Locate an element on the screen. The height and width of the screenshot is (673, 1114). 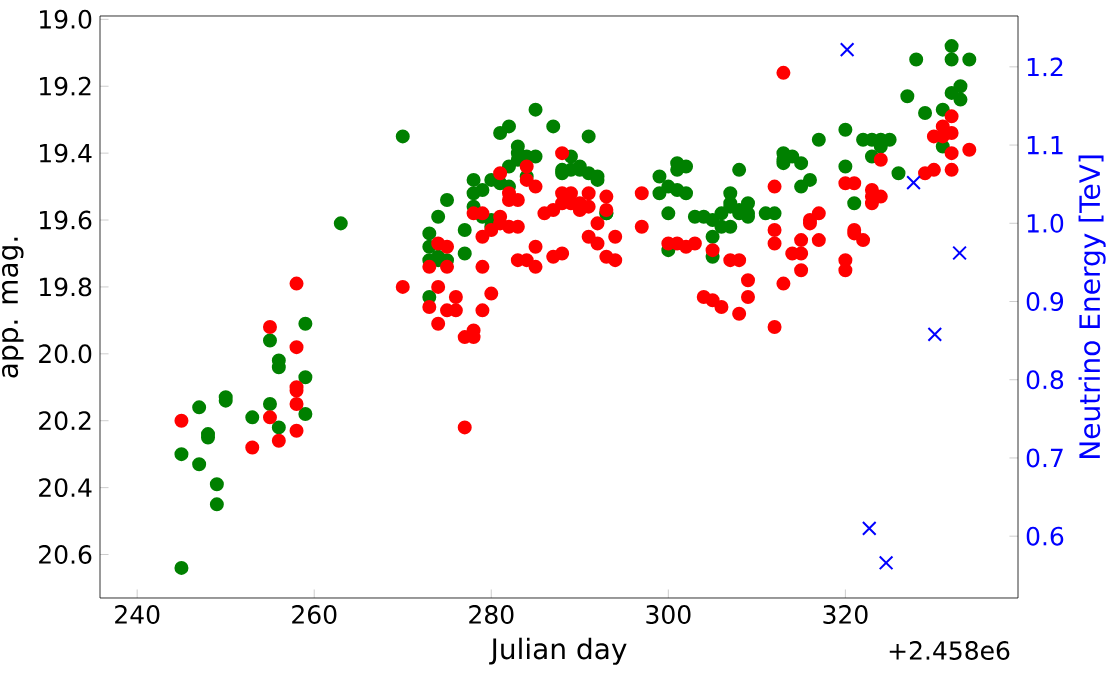
y2-tick-label: 0.9 is located at coordinates (1045, 301).